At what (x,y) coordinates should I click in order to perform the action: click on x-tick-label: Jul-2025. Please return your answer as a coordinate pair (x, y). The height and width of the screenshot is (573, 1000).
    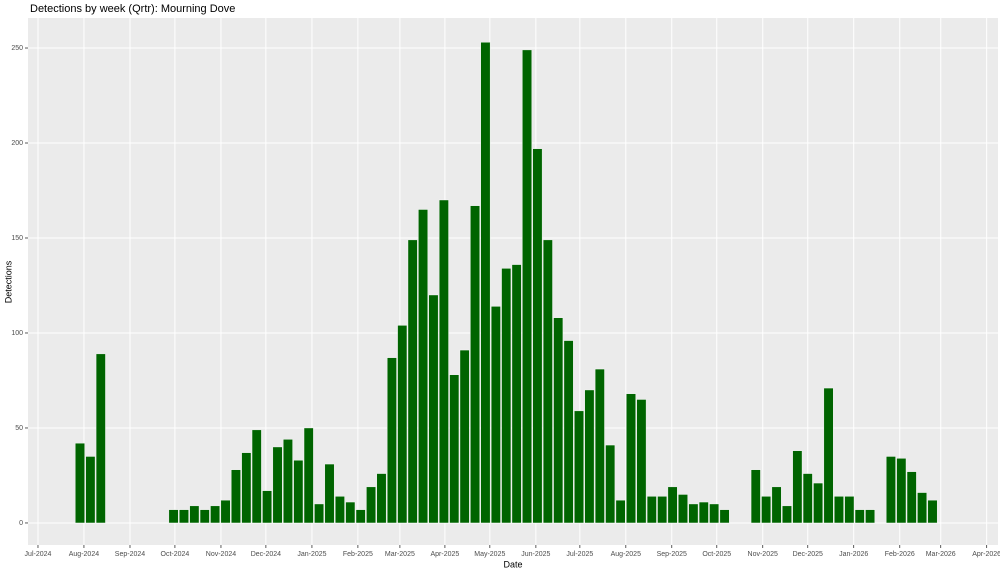
    Looking at the image, I should click on (579, 554).